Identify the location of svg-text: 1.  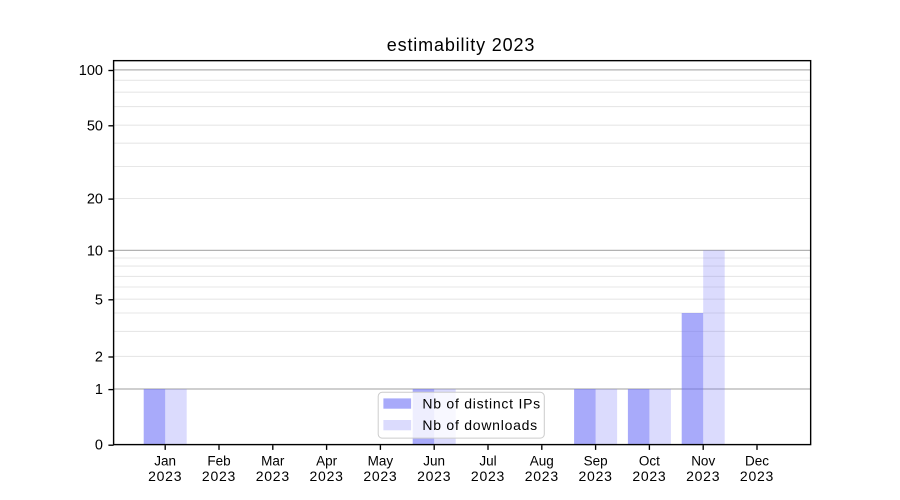
(99, 390).